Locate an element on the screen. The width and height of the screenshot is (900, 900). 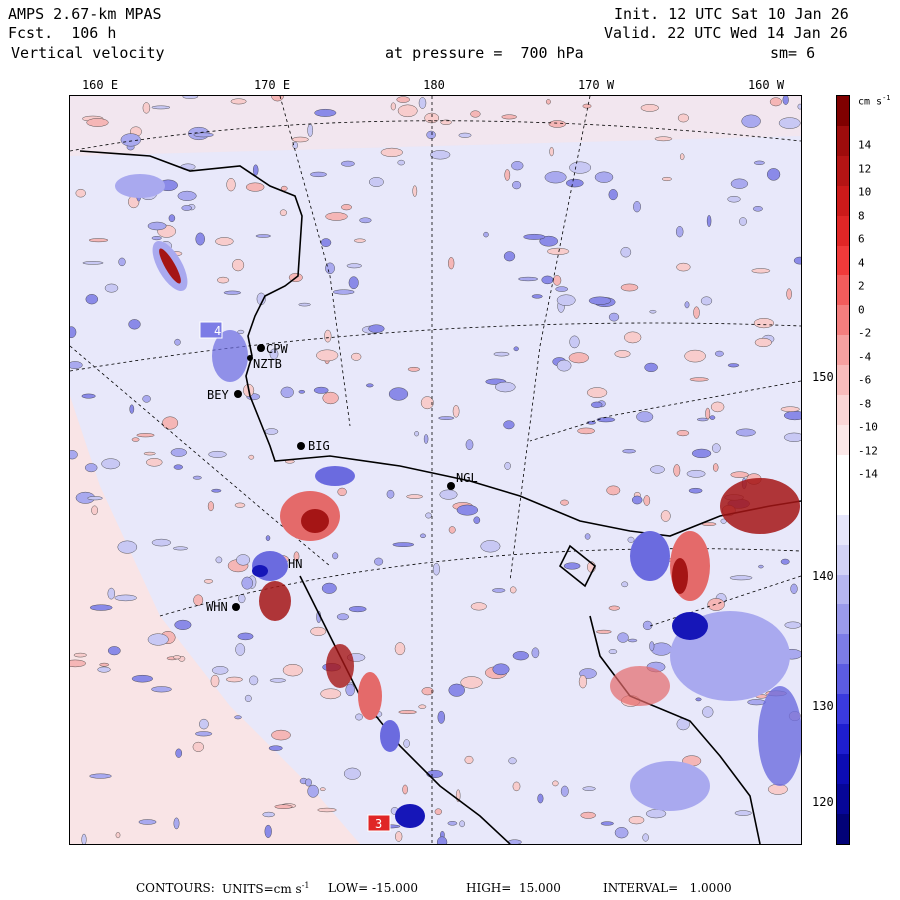
station-ngl: NGL is located at coordinates (462, 480).